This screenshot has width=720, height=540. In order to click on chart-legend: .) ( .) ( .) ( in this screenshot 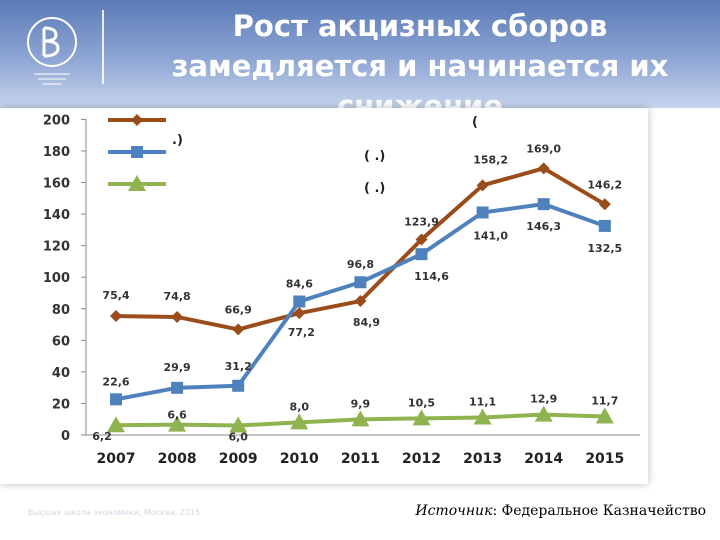, I will do `click(293, 155)`.